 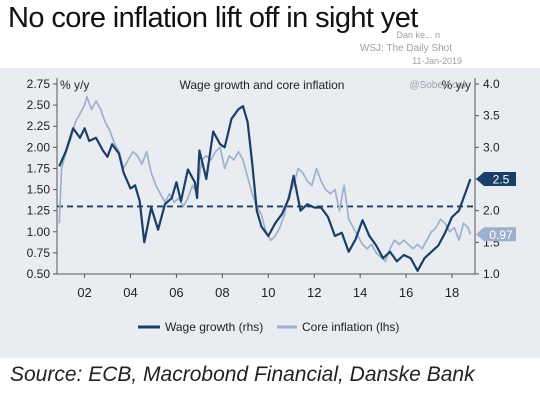 I want to click on x-axis-tick-label: 08, so click(x=222, y=292).